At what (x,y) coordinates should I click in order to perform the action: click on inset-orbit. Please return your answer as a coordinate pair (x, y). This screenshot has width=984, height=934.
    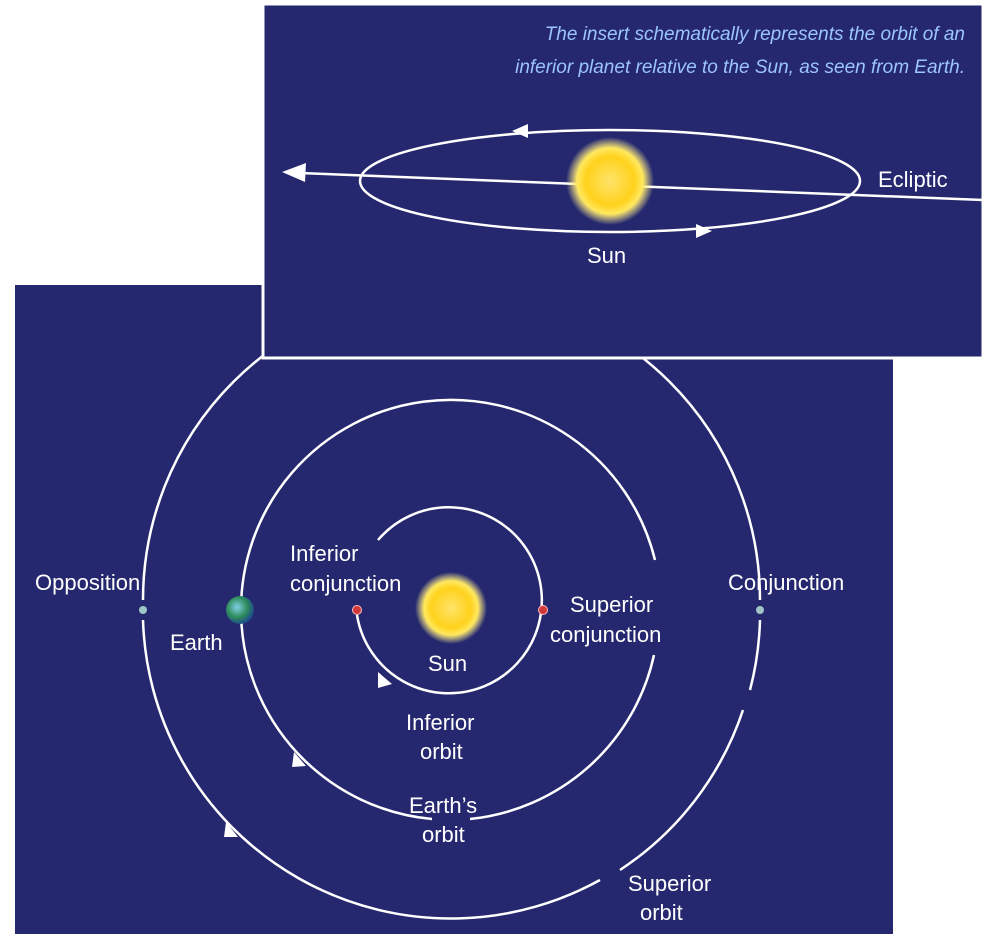
    Looking at the image, I should click on (610, 181).